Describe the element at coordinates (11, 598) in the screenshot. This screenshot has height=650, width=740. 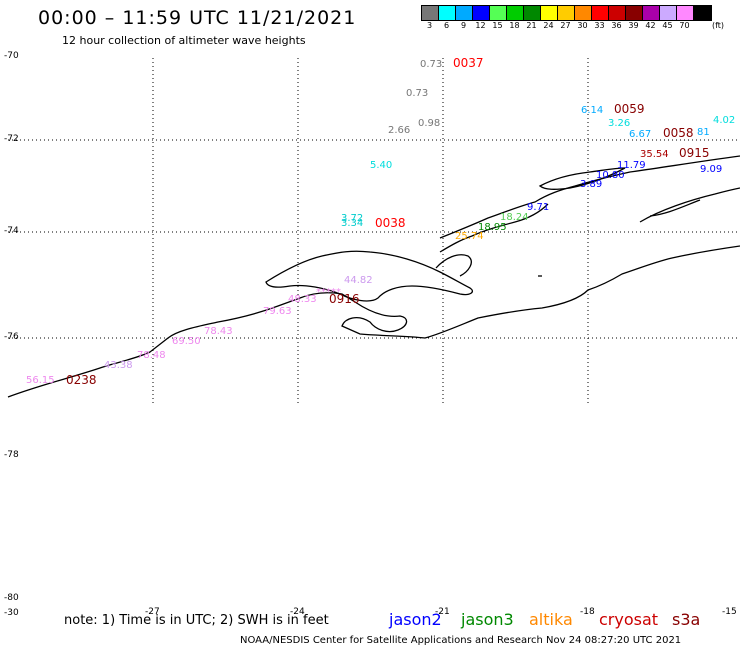
I see `lat-label-80: -80` at that location.